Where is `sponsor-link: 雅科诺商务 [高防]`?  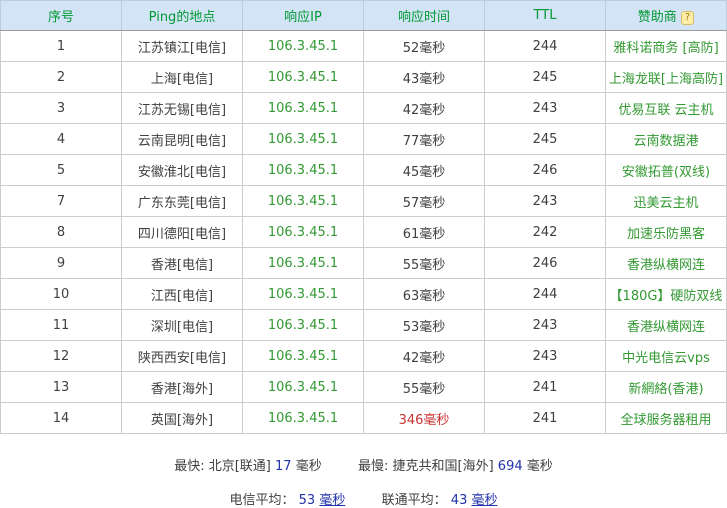
sponsor-link: 雅科诺商务 [高防] is located at coordinates (666, 48).